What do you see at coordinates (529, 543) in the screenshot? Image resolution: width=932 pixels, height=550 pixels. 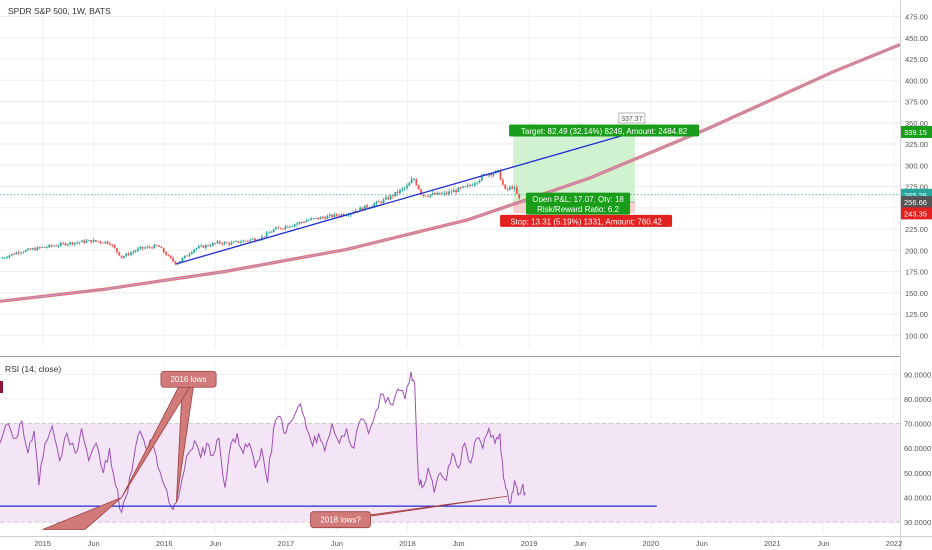 I see `time-tick-label: 2019` at bounding box center [529, 543].